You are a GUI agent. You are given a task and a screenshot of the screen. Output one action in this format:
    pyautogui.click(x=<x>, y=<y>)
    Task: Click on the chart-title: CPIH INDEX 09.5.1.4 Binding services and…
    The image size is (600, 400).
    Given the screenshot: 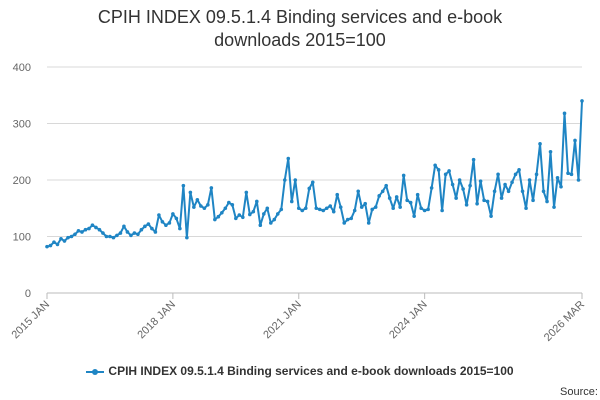 What is the action you would take?
    pyautogui.click(x=300, y=29)
    